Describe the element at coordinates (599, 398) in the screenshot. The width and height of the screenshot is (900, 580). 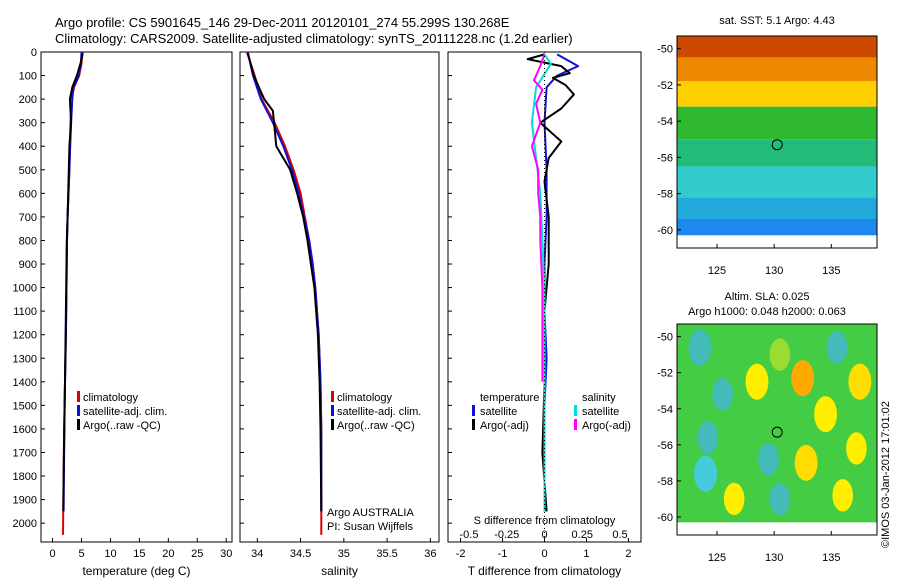
I see `difference-legend-salinity-title: salinity` at that location.